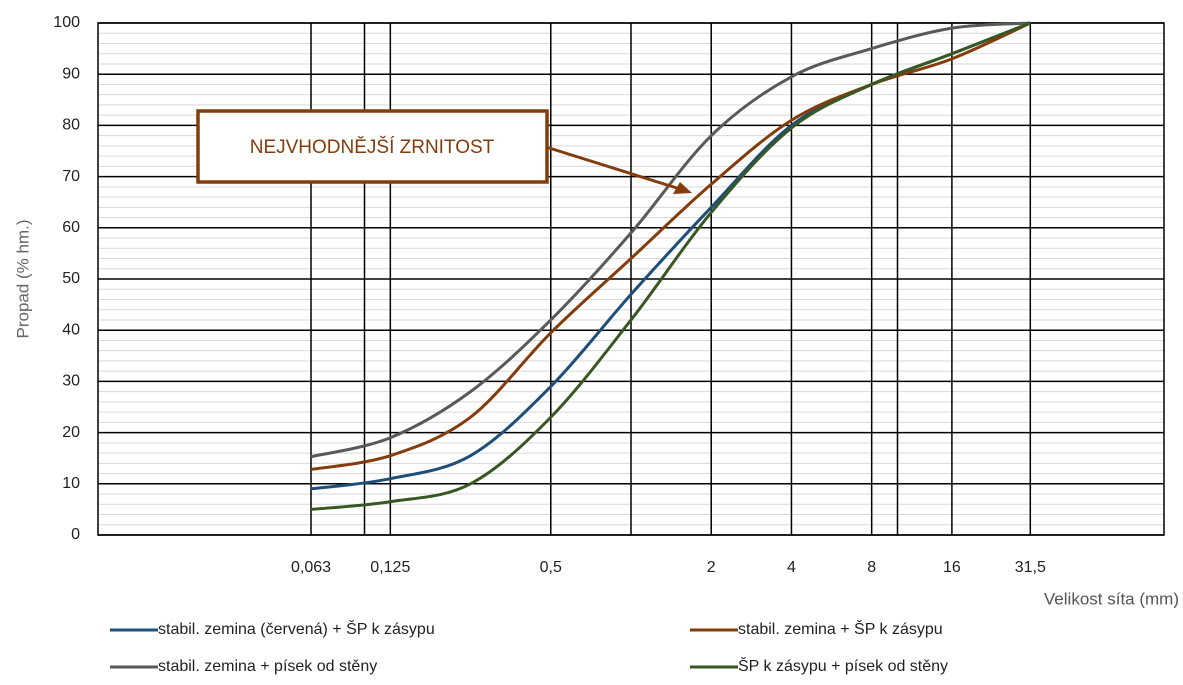 The height and width of the screenshot is (685, 1183). Describe the element at coordinates (390, 567) in the screenshot. I see `x-tick-label: 0,125` at that location.